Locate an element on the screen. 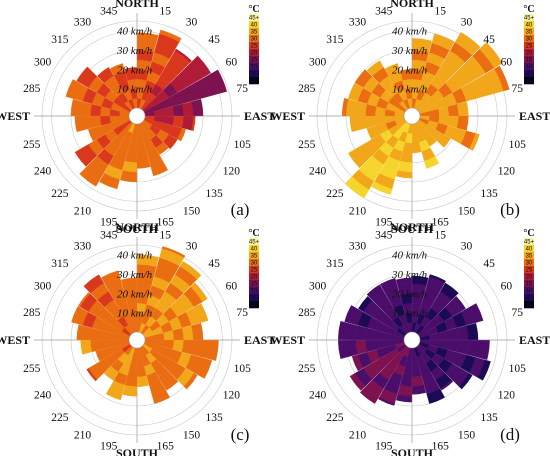 This screenshot has height=456, width=550. colorbar-tick-label: 30 is located at coordinates (529, 263).